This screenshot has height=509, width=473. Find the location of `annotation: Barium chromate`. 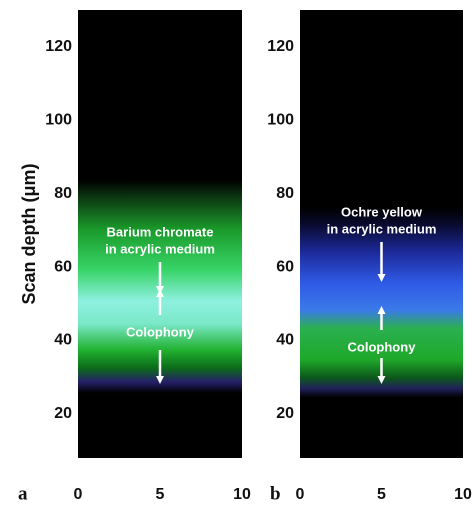

annotation: Barium chromate is located at coordinates (160, 231).